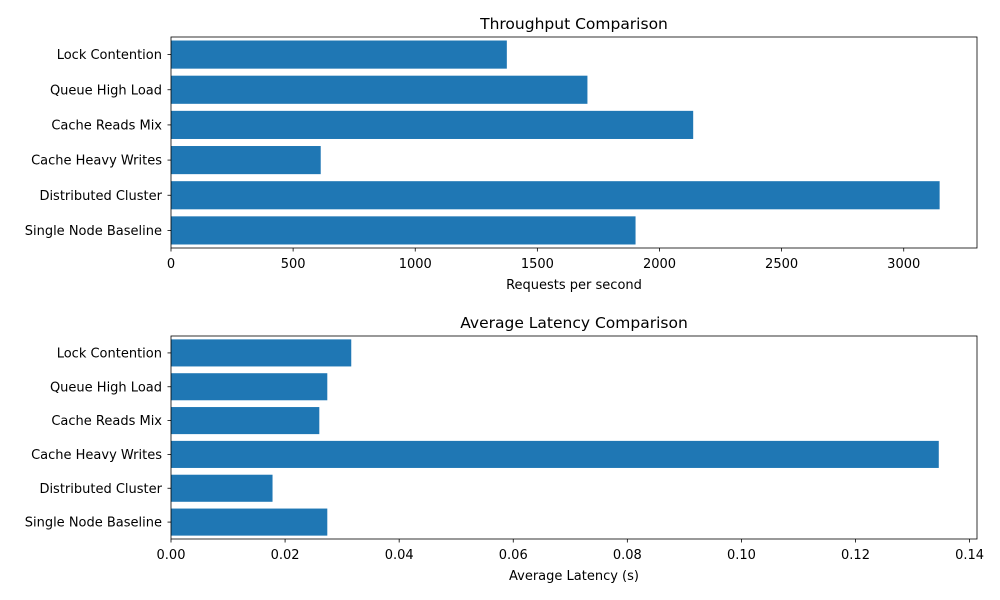 The height and width of the screenshot is (600, 1000). Describe the element at coordinates (573, 24) in the screenshot. I see `chart-title: Throughput Comparison` at that location.